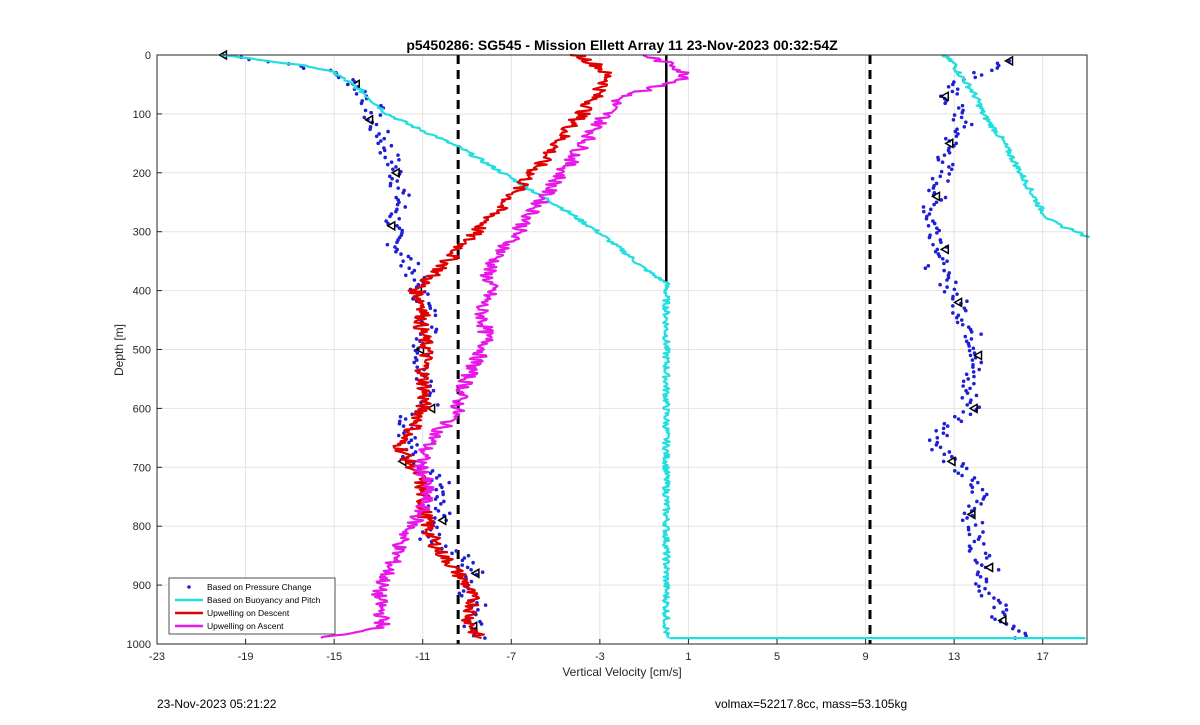 The image size is (1200, 725). Describe the element at coordinates (811, 704) in the screenshot. I see `footer-stats: volmax=52217.8cc, mass=53.105kg` at that location.